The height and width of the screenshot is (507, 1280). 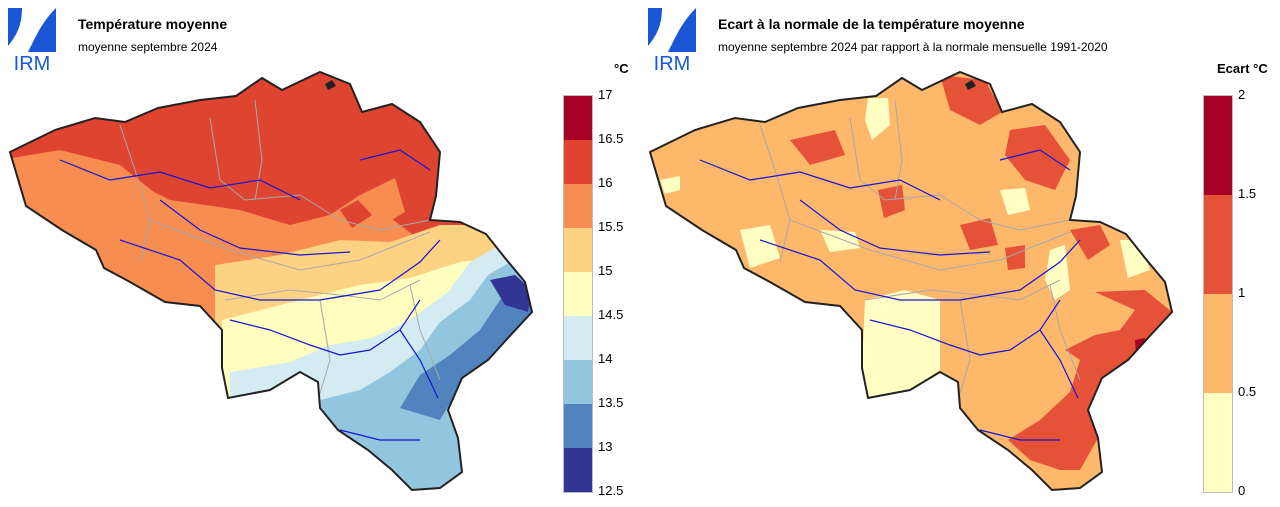 What do you see at coordinates (148, 47) in the screenshot?
I see `map-subtitle: moyenne septembre 2024` at bounding box center [148, 47].